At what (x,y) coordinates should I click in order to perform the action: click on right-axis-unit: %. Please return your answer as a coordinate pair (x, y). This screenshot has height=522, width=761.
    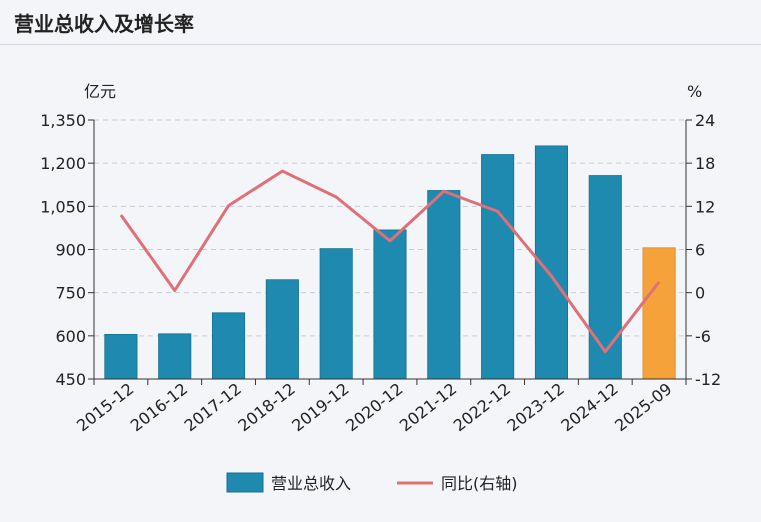
    Looking at the image, I should click on (694, 91).